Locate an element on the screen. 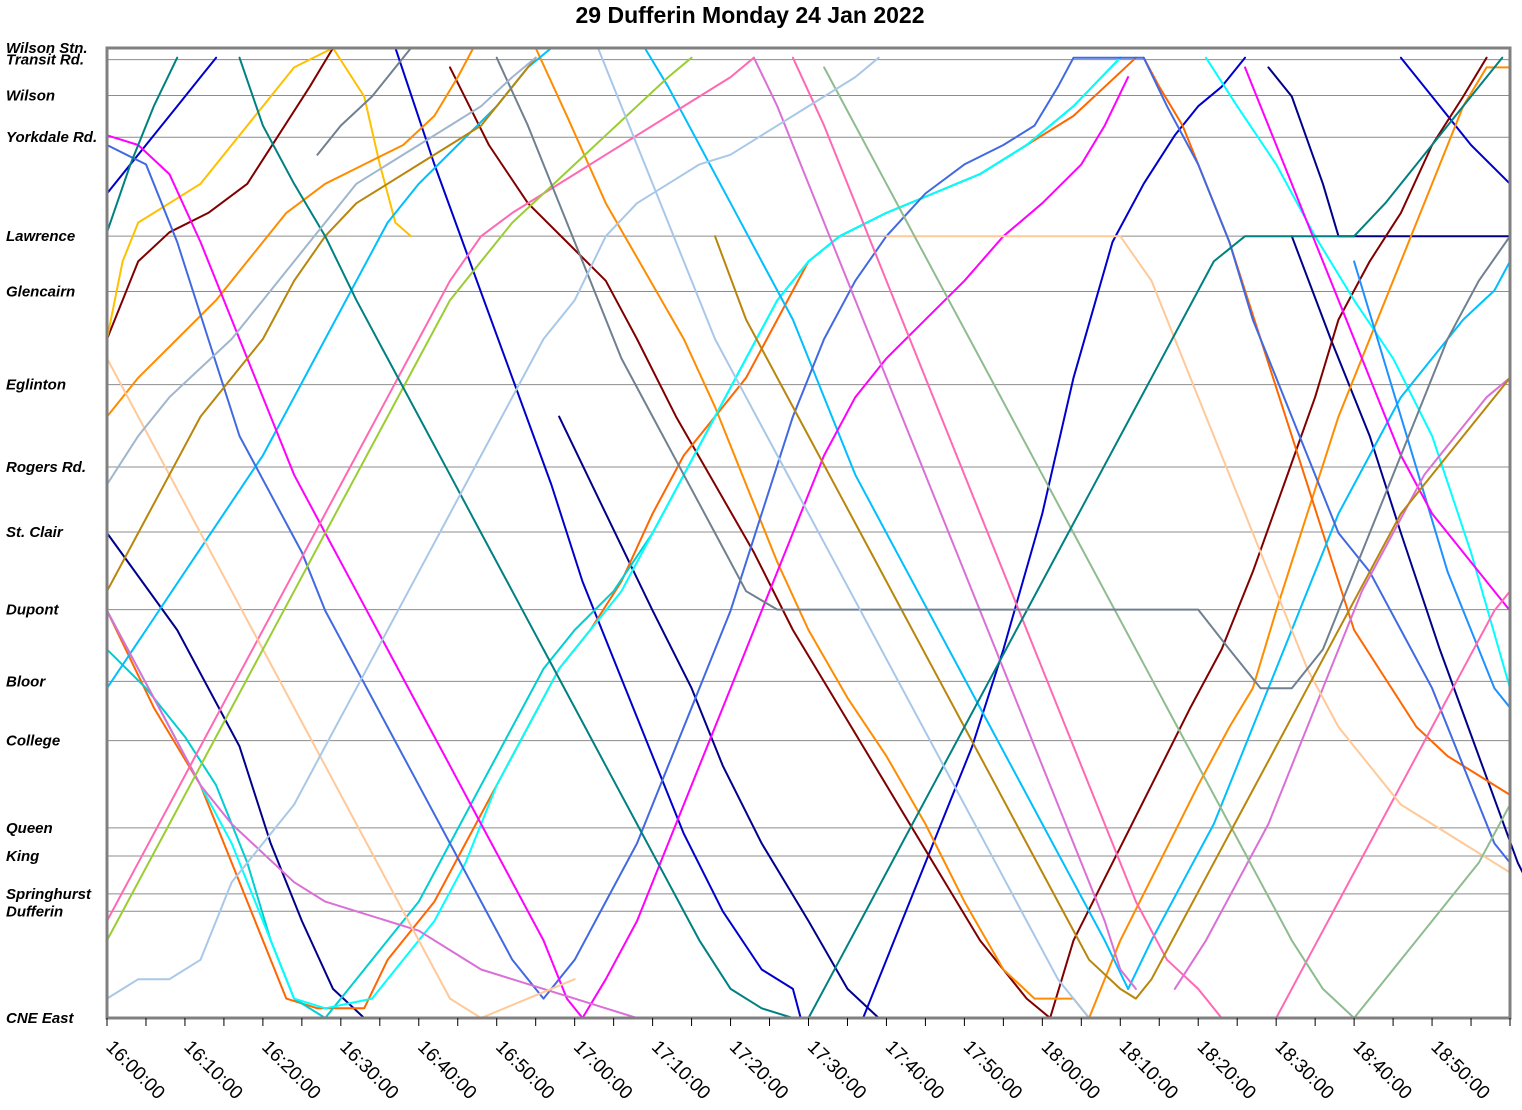 This screenshot has height=1110, width=1522. stop-label: College is located at coordinates (33, 741).